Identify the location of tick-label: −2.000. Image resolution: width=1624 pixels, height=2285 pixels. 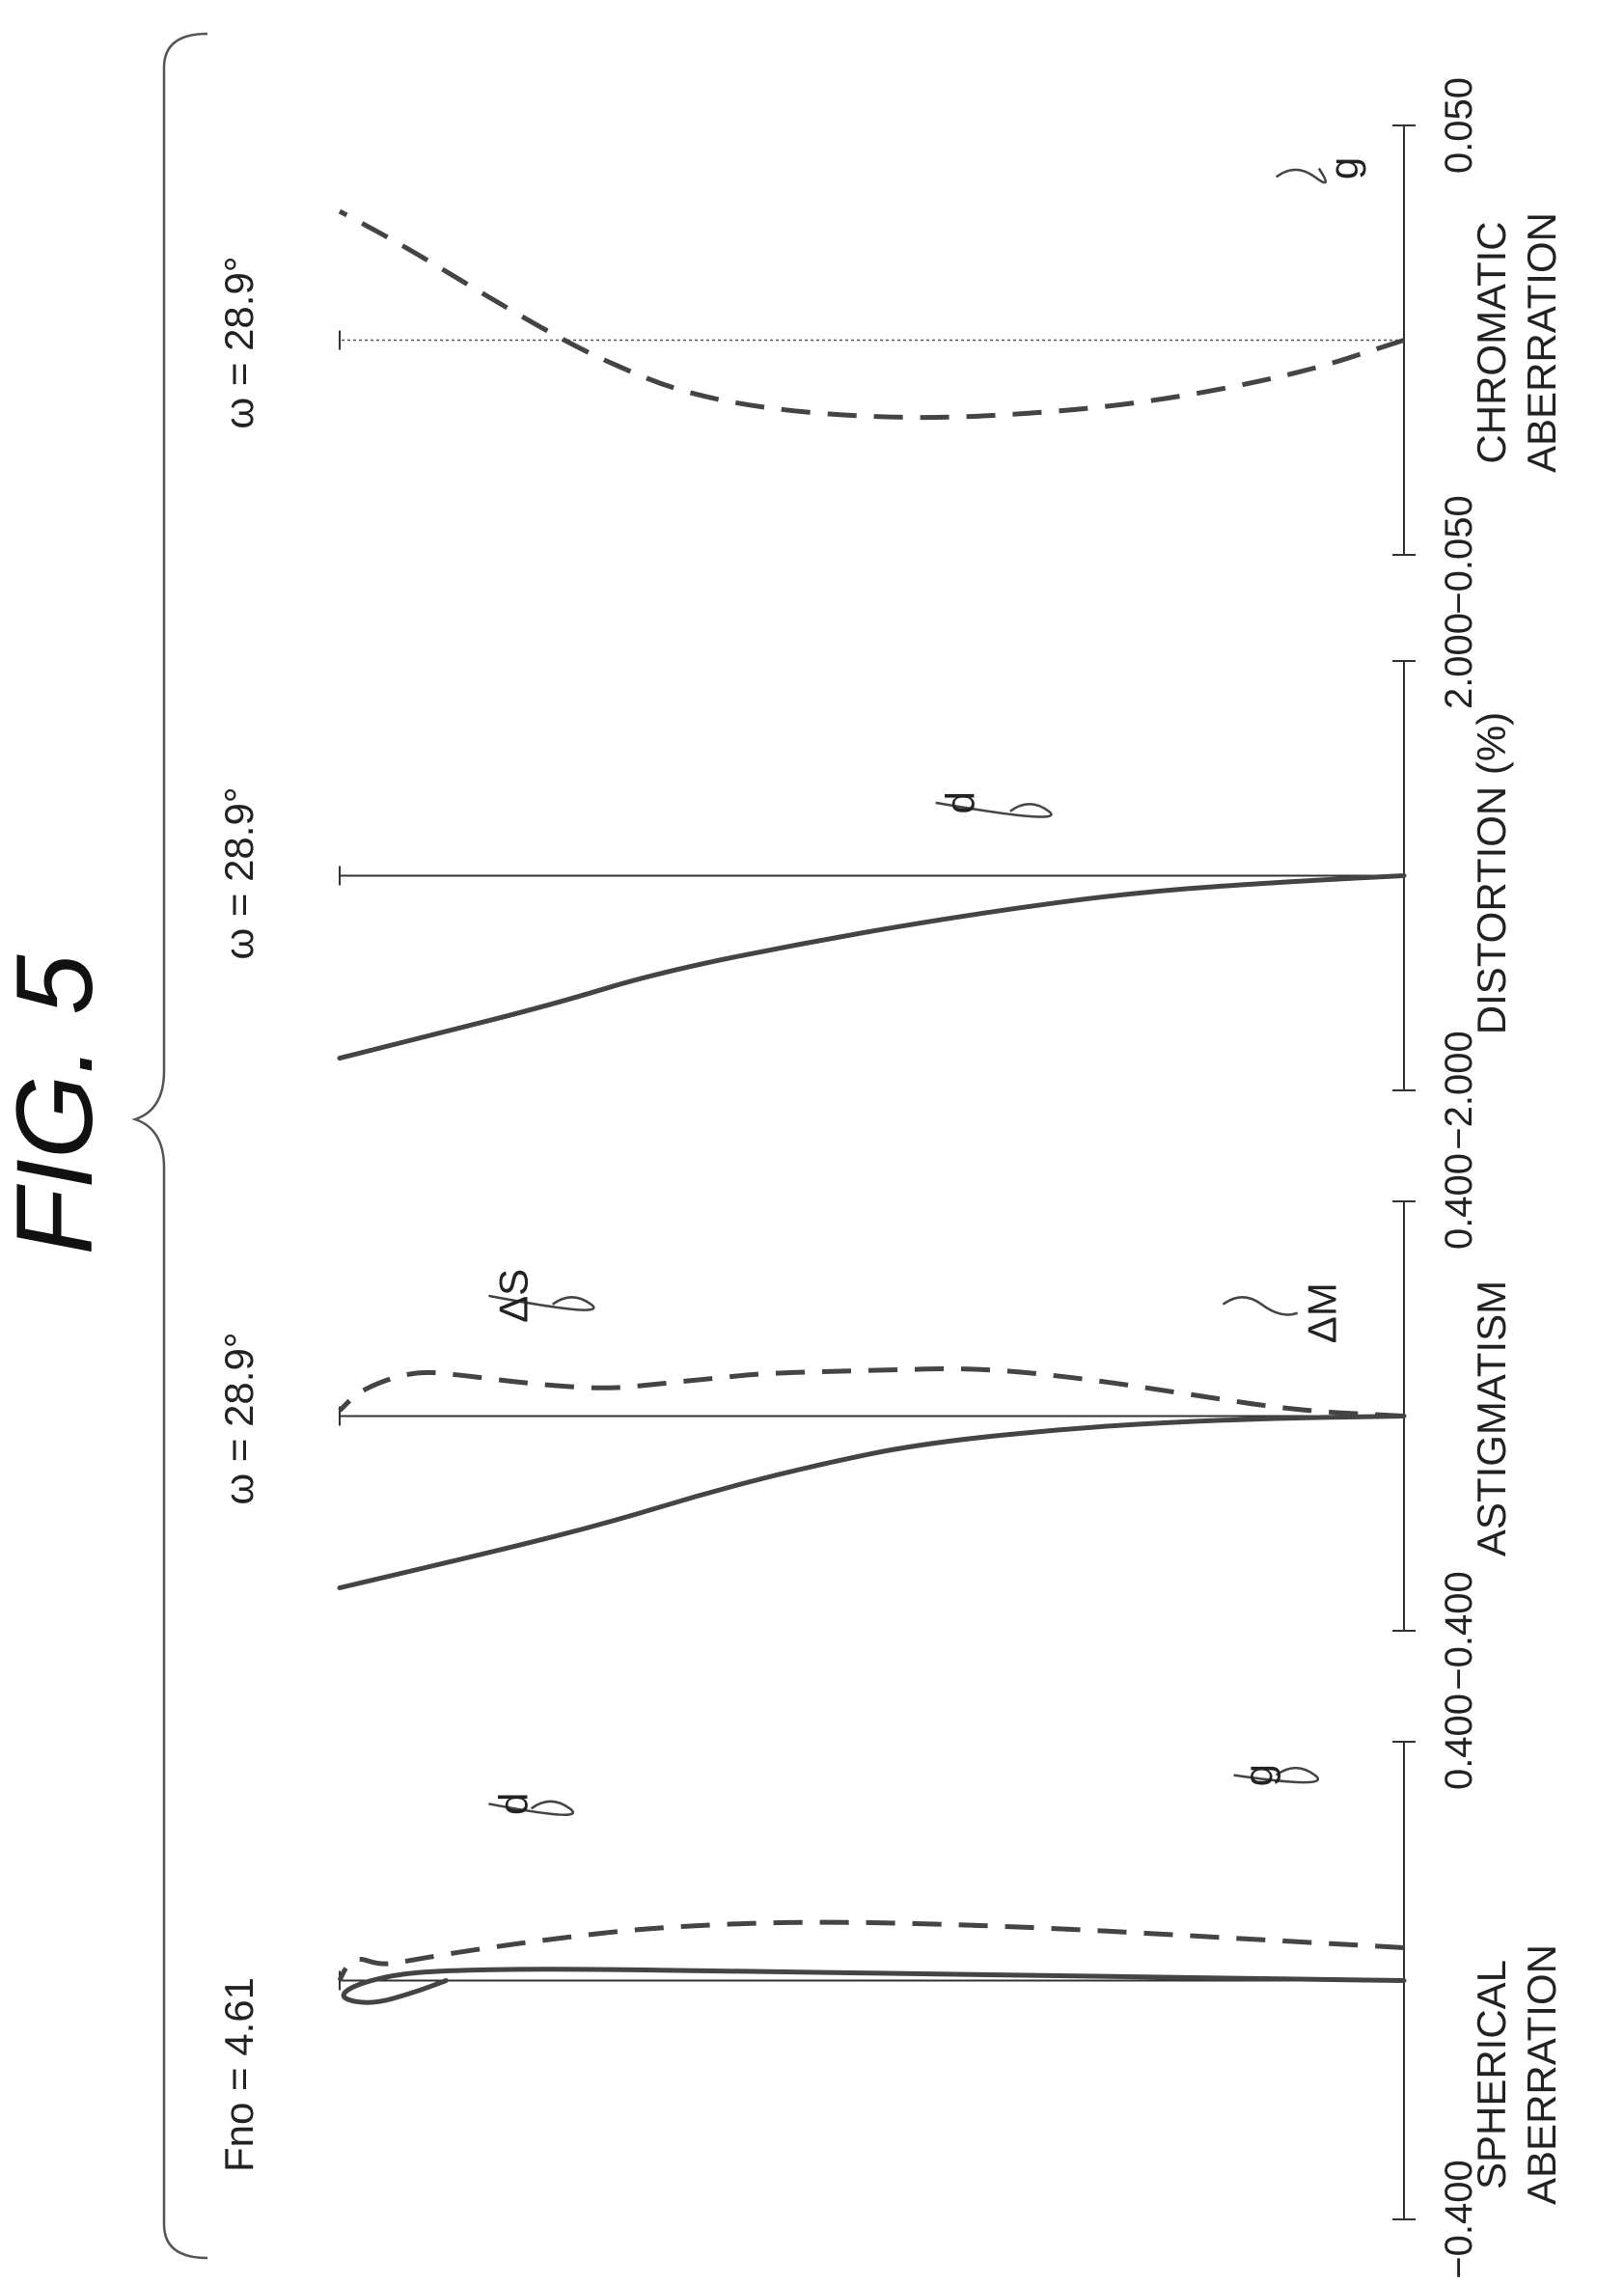
(1459, 1090).